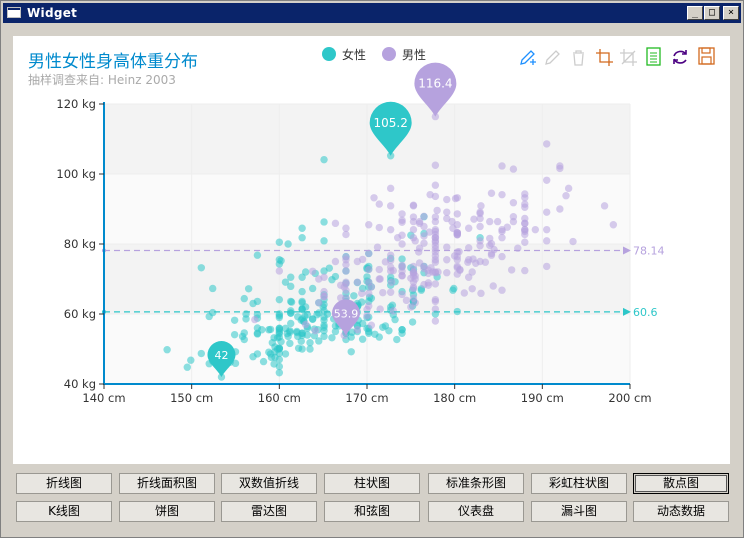  What do you see at coordinates (579, 511) in the screenshot?
I see `chart-type-button: 漏斗图` at bounding box center [579, 511].